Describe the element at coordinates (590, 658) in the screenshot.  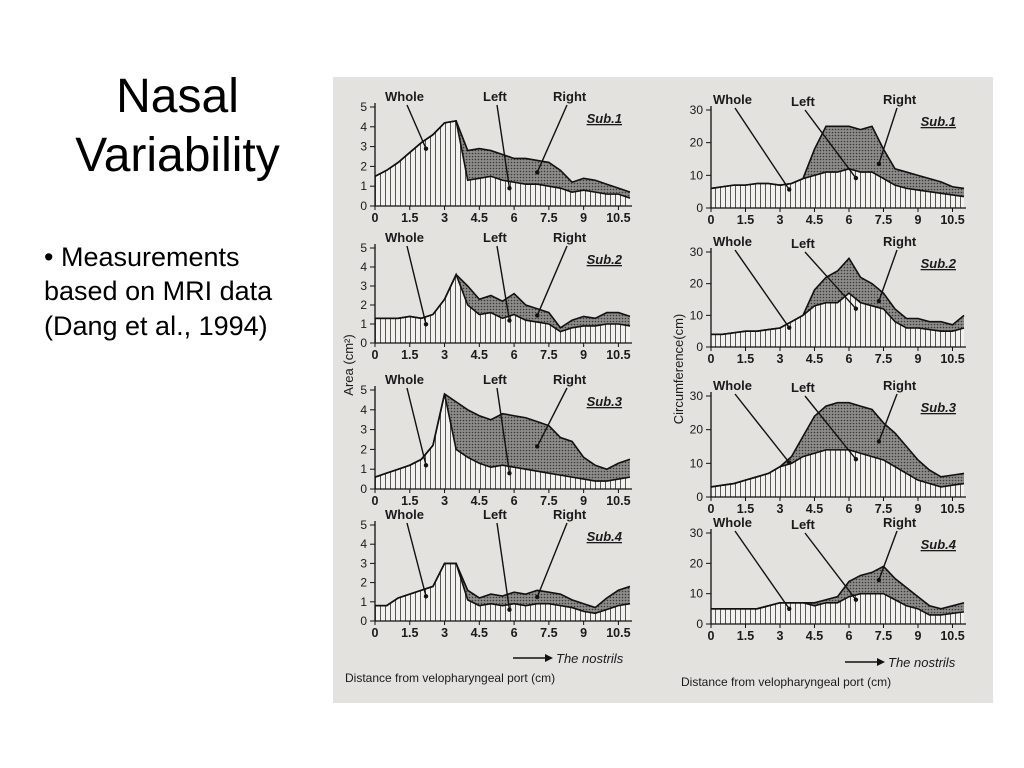
I see `nostrils-label-left: The nostrils` at that location.